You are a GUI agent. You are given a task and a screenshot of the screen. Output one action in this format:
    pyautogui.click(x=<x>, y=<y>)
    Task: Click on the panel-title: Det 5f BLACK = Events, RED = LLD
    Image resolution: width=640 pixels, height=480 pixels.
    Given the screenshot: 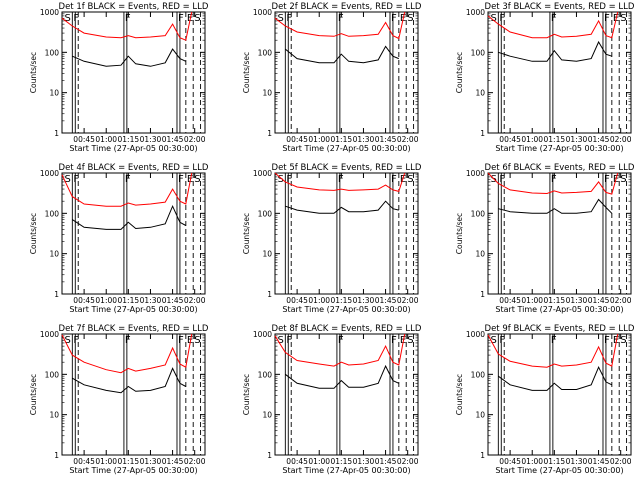 What is the action you would take?
    pyautogui.click(x=347, y=168)
    